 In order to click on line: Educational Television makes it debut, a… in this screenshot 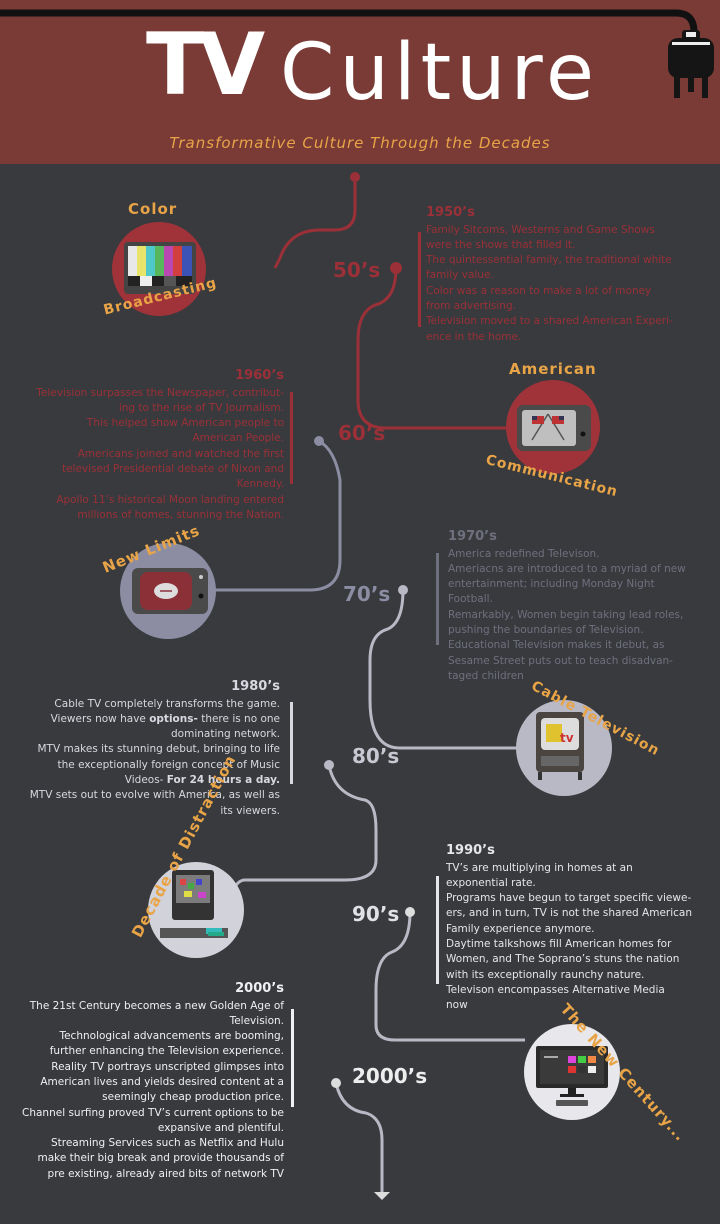, I will do `click(556, 645)`.